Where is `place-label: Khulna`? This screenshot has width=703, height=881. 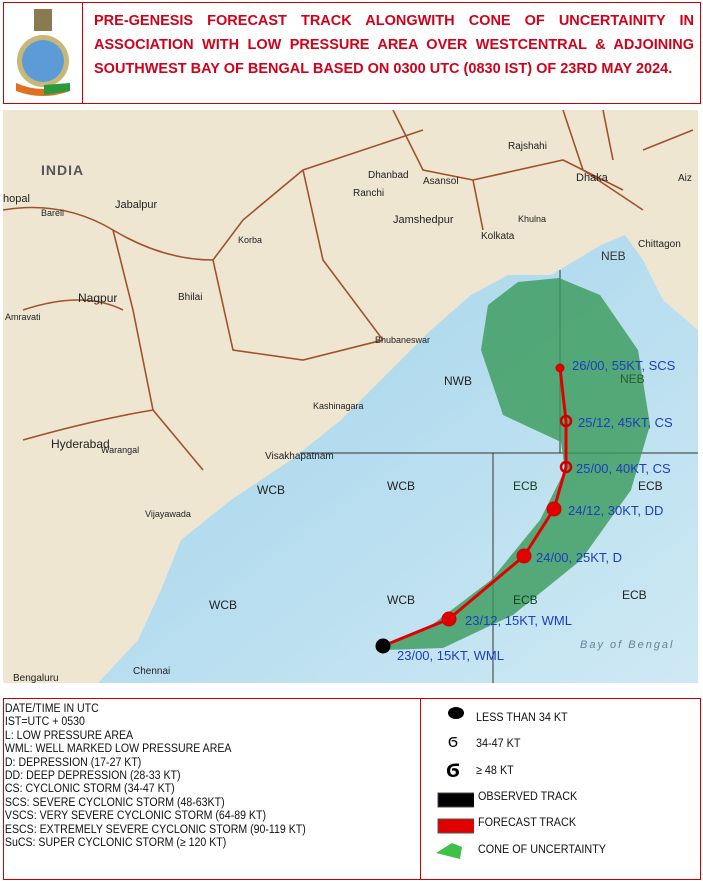
place-label: Khulna is located at coordinates (532, 219).